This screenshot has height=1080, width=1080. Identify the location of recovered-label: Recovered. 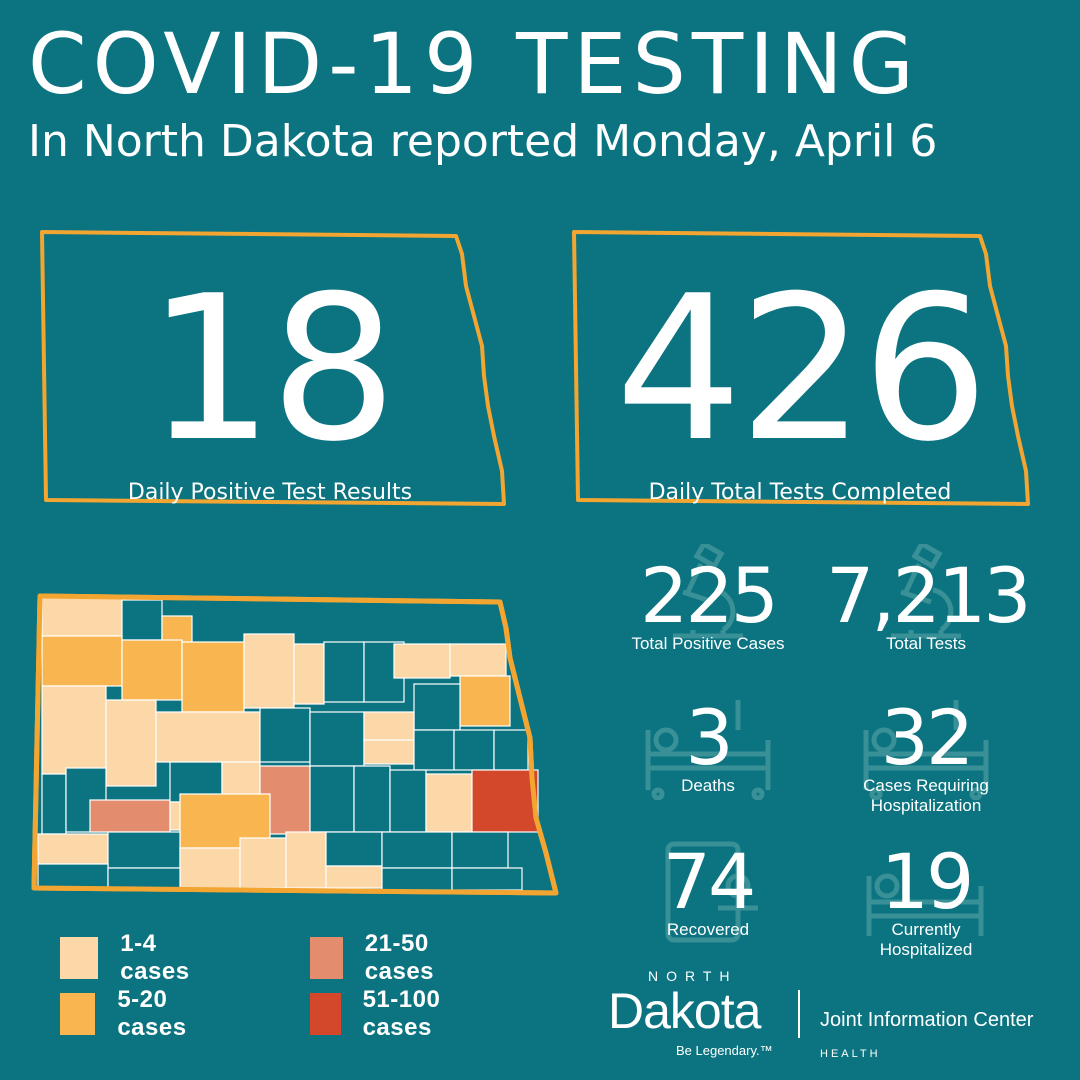
(708, 929).